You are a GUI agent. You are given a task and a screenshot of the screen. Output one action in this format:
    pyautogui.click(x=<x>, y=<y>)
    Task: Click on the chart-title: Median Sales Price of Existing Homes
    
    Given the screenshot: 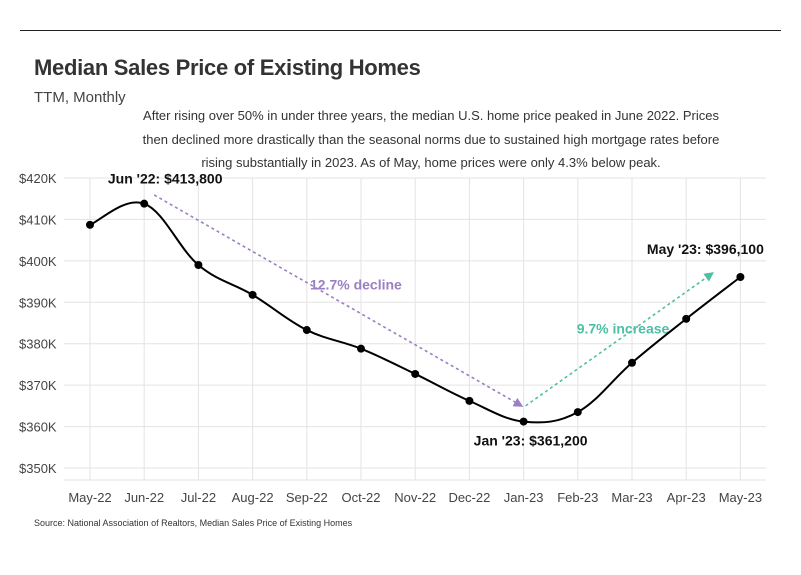 What is the action you would take?
    pyautogui.click(x=227, y=67)
    